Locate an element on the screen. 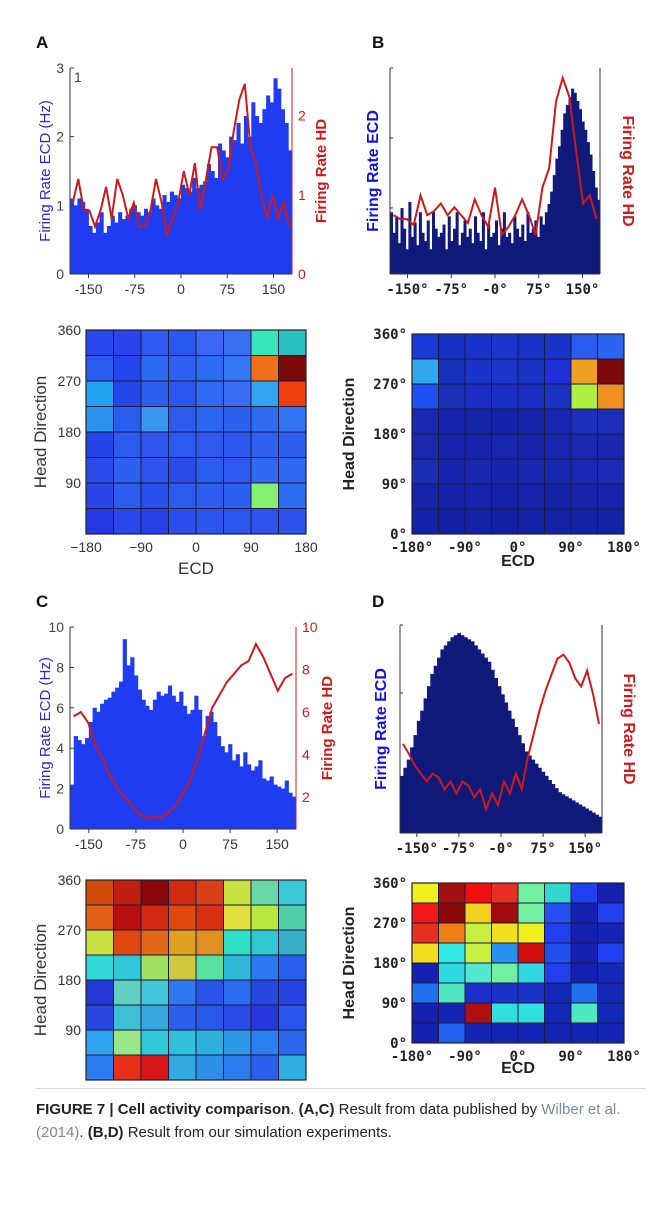 The width and height of the screenshot is (665, 1209). caption-part1-label: (A,C) is located at coordinates (316, 1109).